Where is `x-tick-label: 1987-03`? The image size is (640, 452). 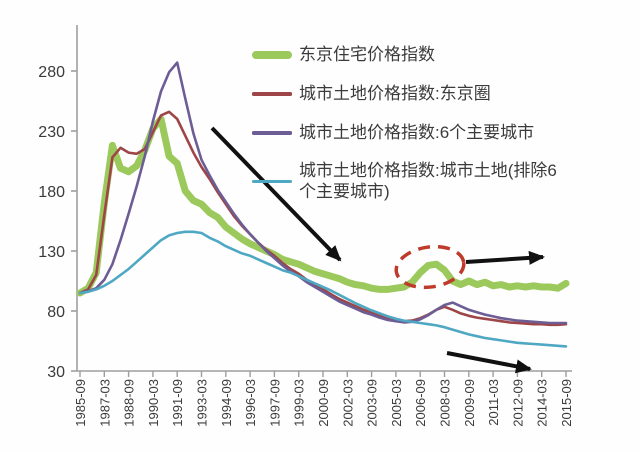 x-tick-label: 1987-03 is located at coordinates (104, 403).